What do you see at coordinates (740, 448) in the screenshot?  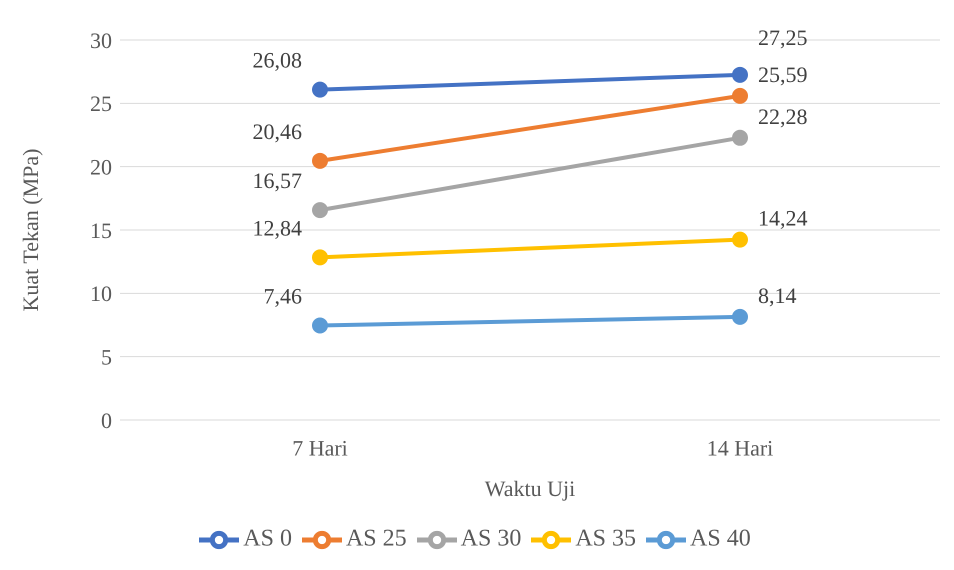 I see `x-tick-label: 14 Hari` at bounding box center [740, 448].